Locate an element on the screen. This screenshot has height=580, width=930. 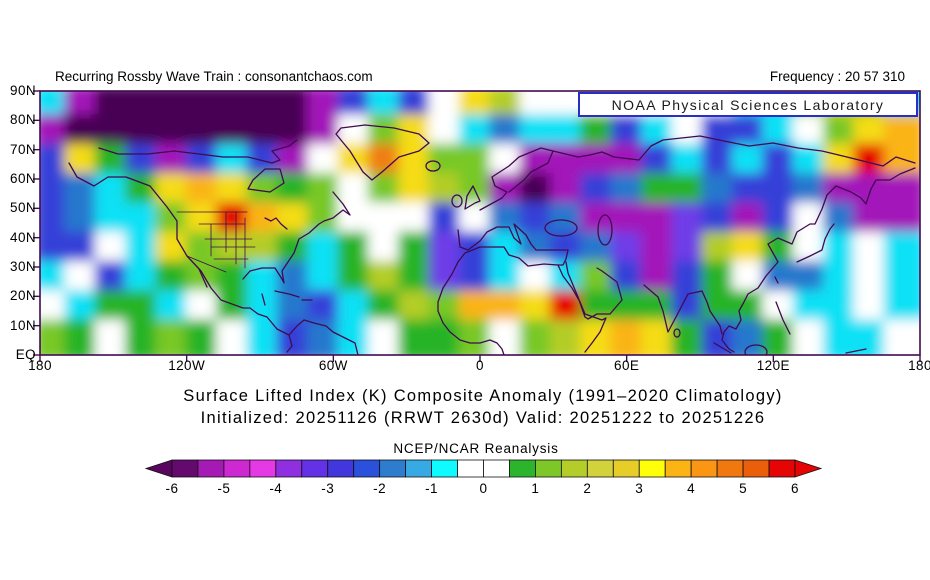
lat-tick-label: 10N is located at coordinates (23, 325).